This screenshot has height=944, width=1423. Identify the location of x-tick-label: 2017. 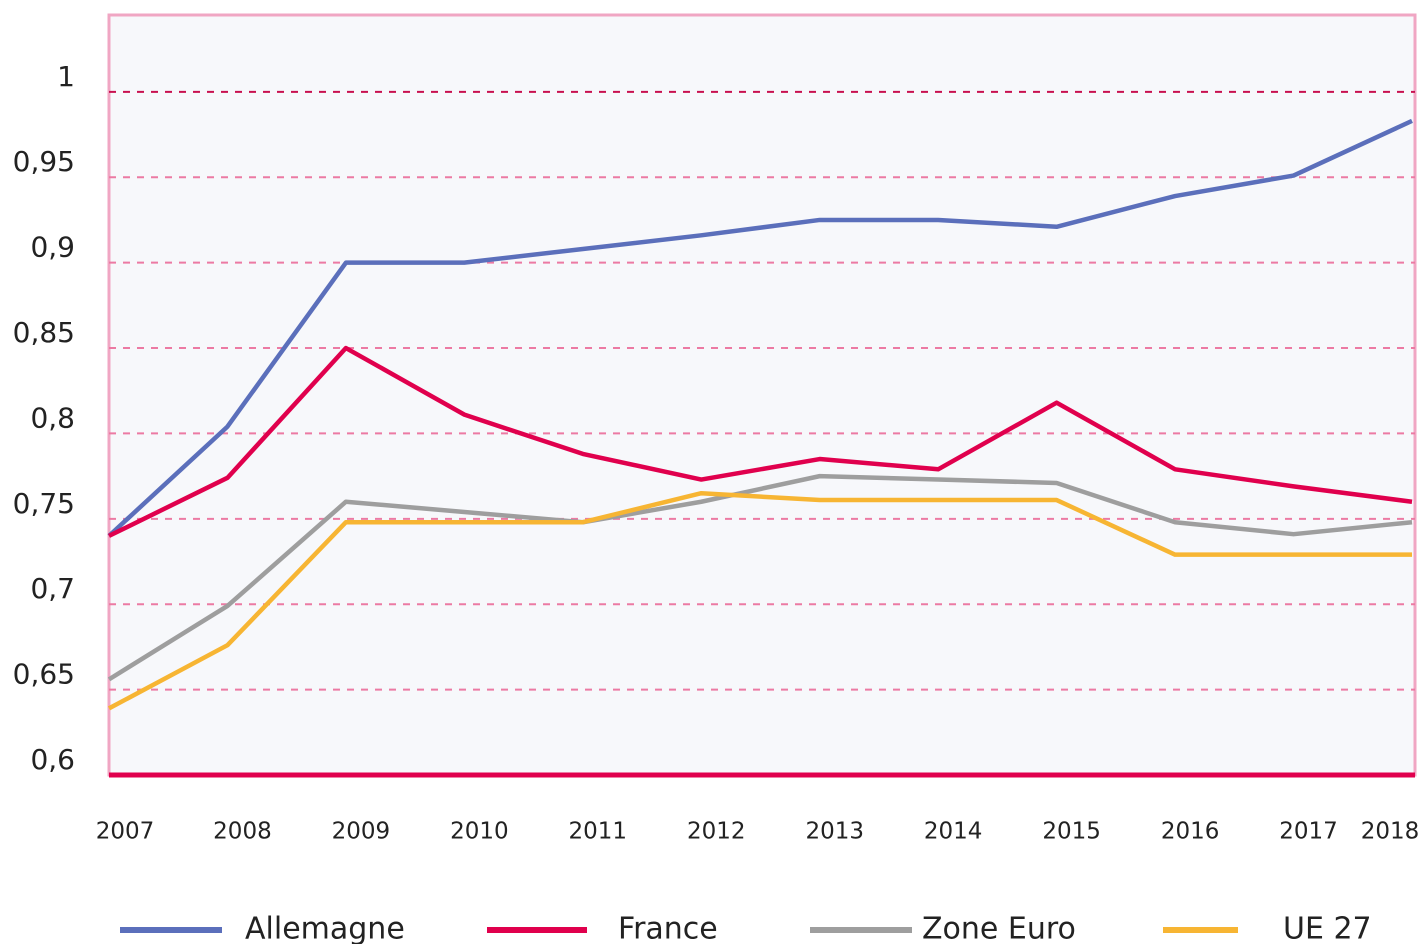
(1308, 832).